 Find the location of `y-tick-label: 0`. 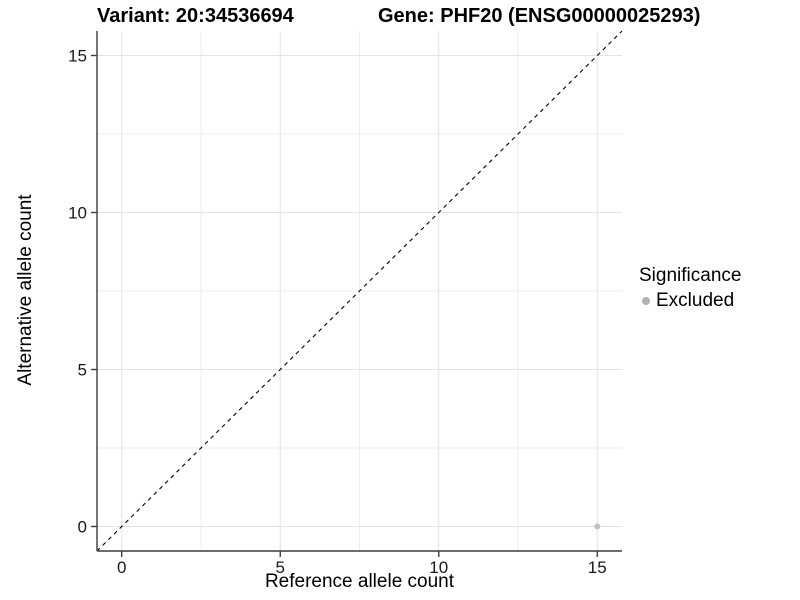

y-tick-label: 0 is located at coordinates (82, 527).